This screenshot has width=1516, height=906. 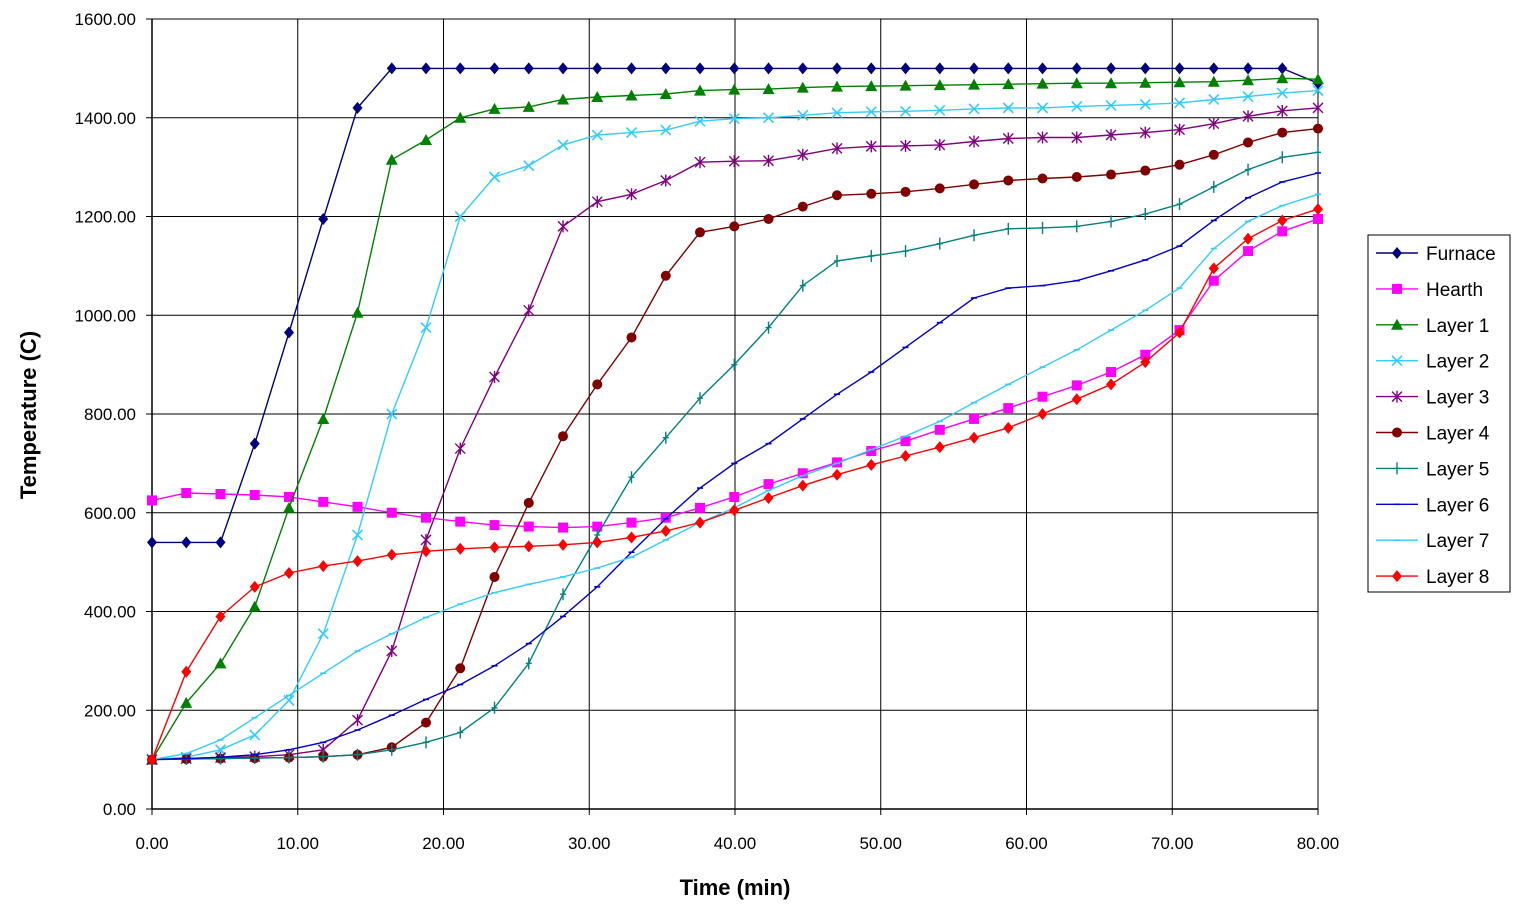 I want to click on x-tick-label: 80.00, so click(x=1318, y=843).